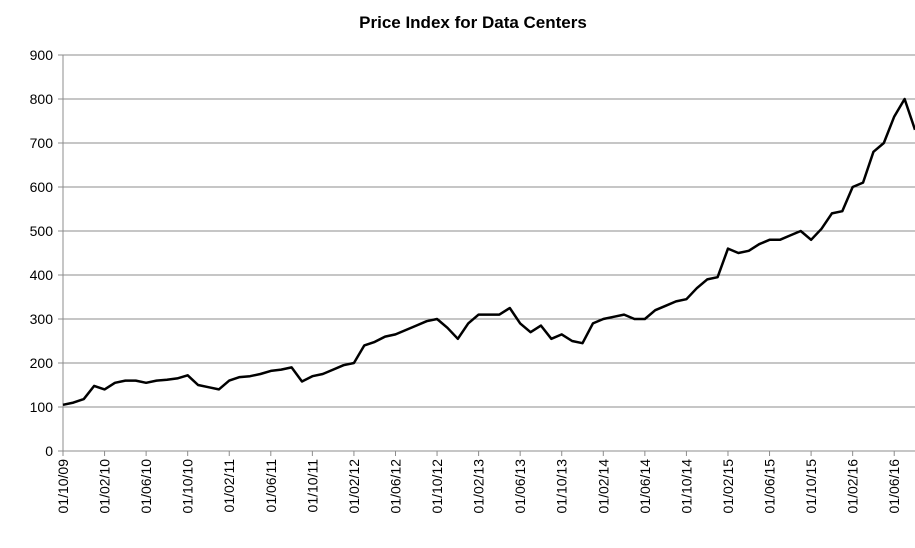 This screenshot has width=915, height=548. What do you see at coordinates (520, 486) in the screenshot?
I see `x-tick-label: 01/06/13` at bounding box center [520, 486].